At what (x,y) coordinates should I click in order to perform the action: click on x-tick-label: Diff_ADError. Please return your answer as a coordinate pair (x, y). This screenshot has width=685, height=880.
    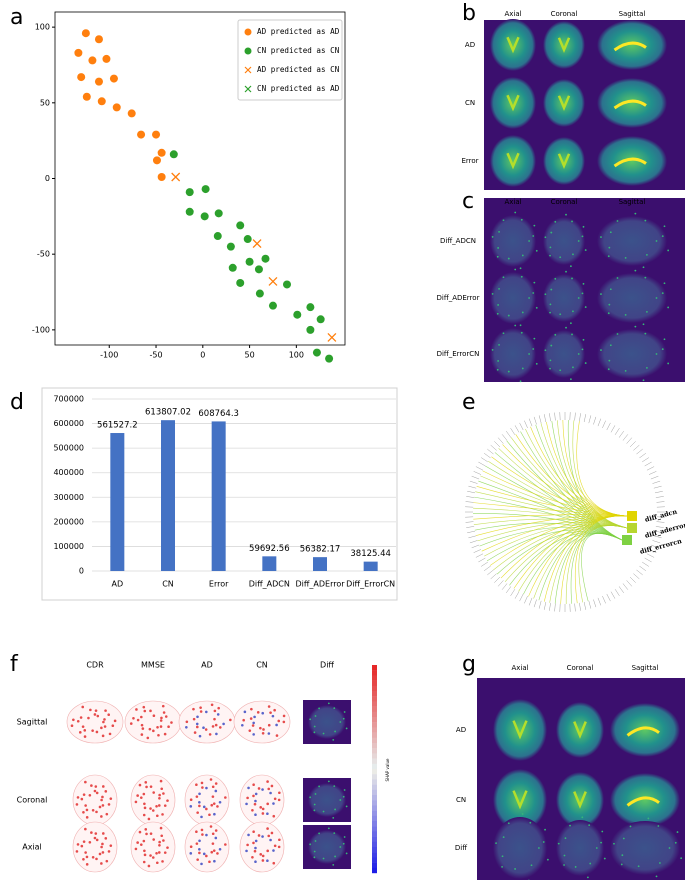
    Looking at the image, I should click on (320, 584).